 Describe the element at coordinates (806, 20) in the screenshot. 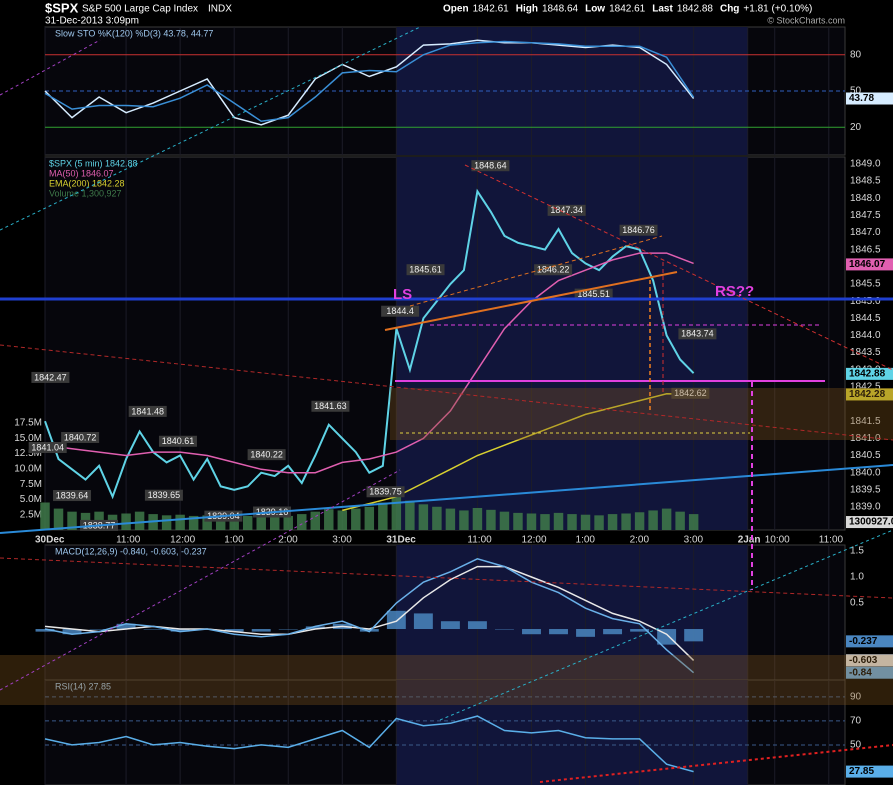

I see `credit: © StockCharts.com` at that location.